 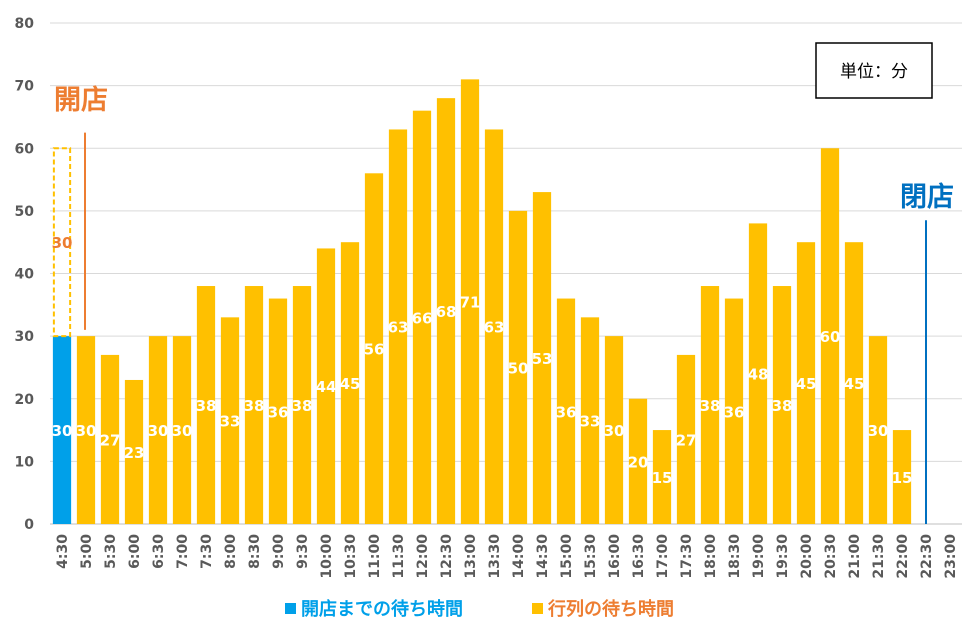 I want to click on x-tick-label: 12:00, so click(x=423, y=556).